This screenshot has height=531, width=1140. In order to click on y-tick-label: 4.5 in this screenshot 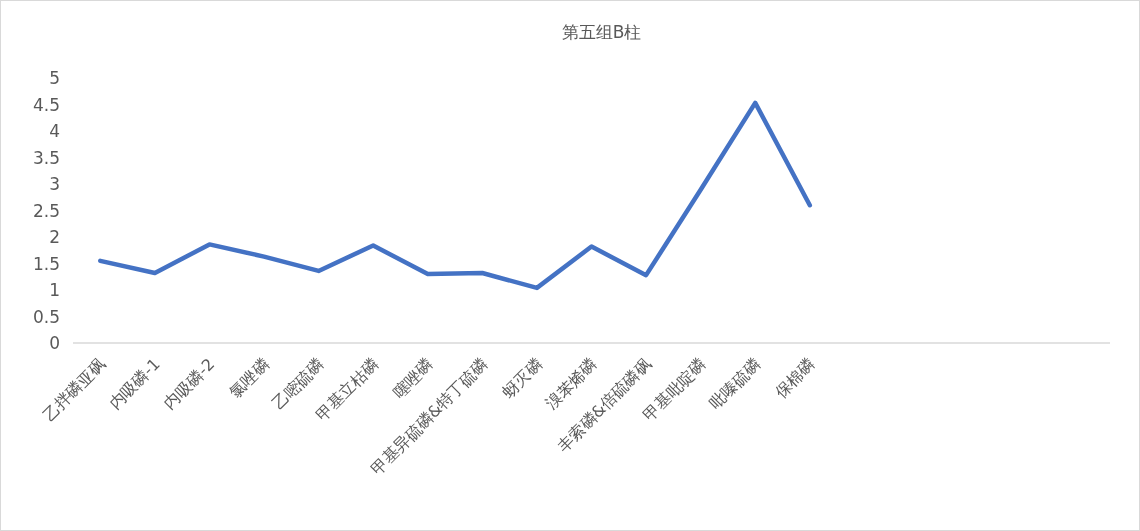, I will do `click(46, 104)`.